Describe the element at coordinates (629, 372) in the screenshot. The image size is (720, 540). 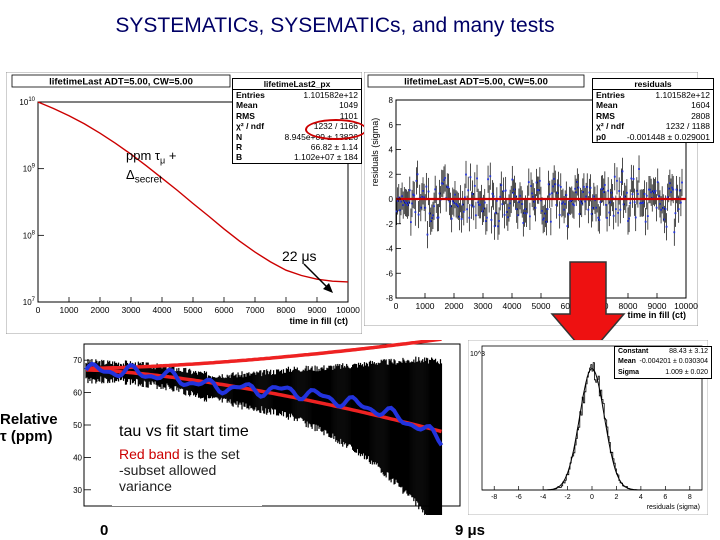
I see `stat-key: Sigma` at that location.